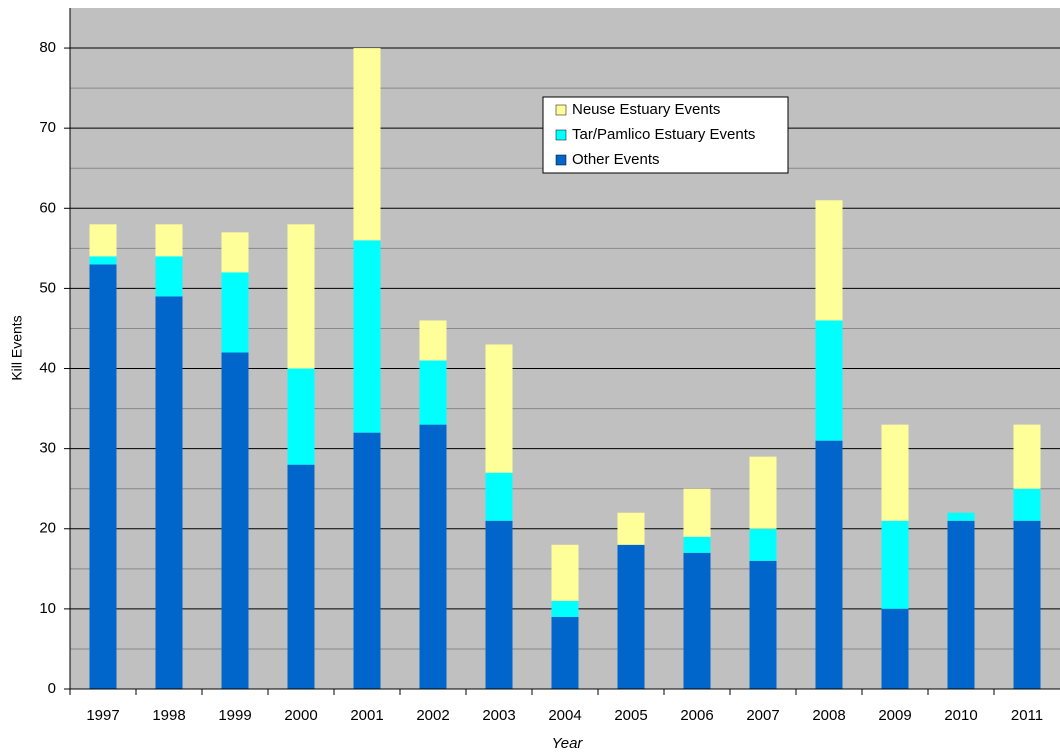  I want to click on y-tick-label: 10, so click(47, 608).